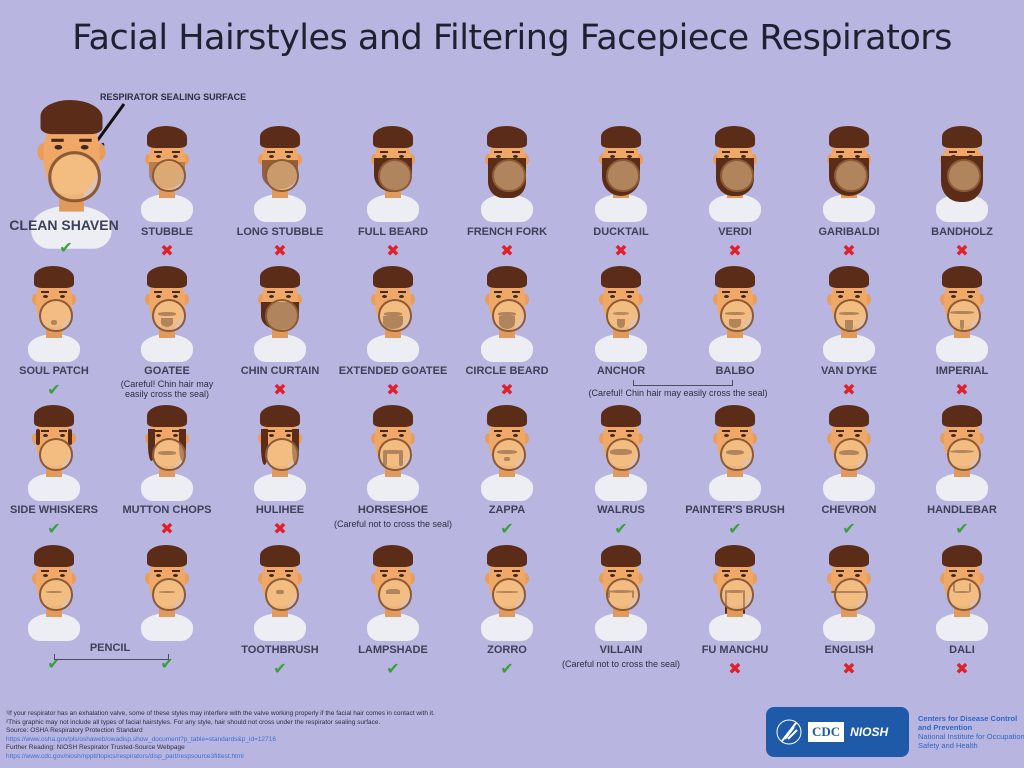  What do you see at coordinates (280, 232) in the screenshot?
I see `style-label: LONG STUBBLE` at bounding box center [280, 232].